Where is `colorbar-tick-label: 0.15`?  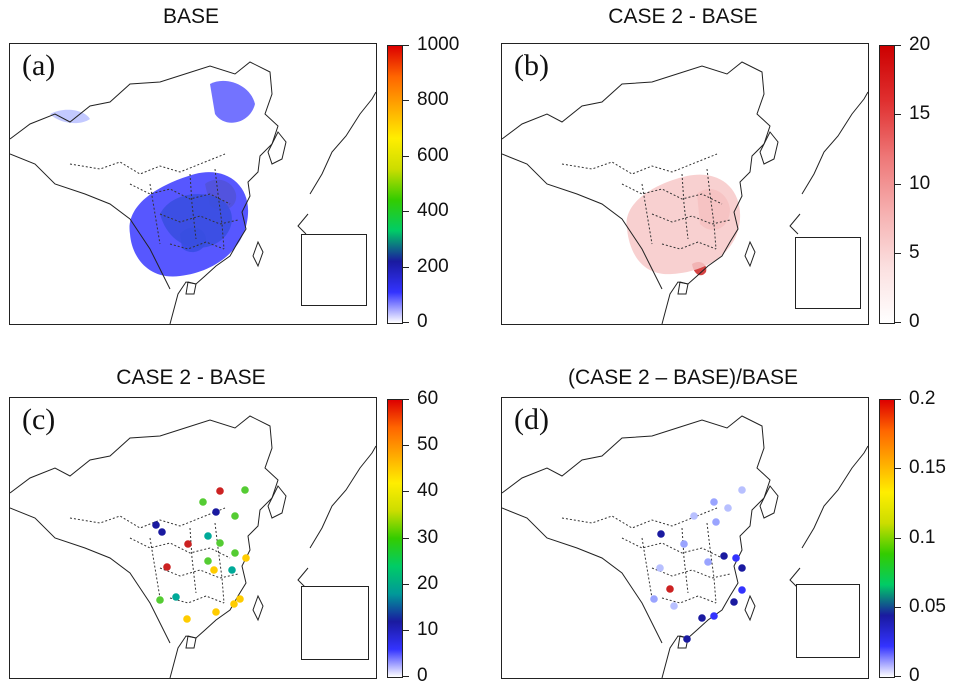 colorbar-tick-label: 0.15 is located at coordinates (927, 468).